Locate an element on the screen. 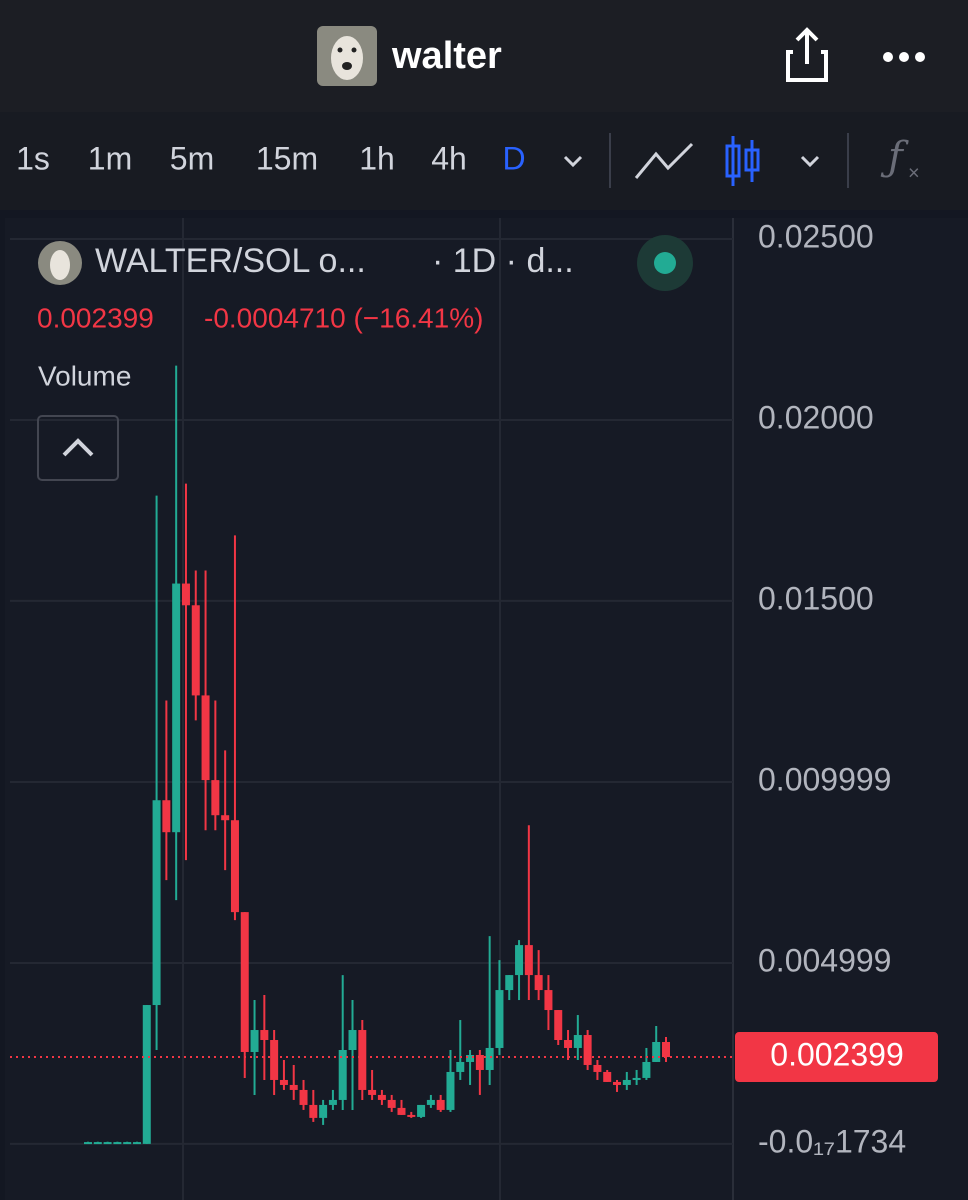  collapse-icon is located at coordinates (78, 447).